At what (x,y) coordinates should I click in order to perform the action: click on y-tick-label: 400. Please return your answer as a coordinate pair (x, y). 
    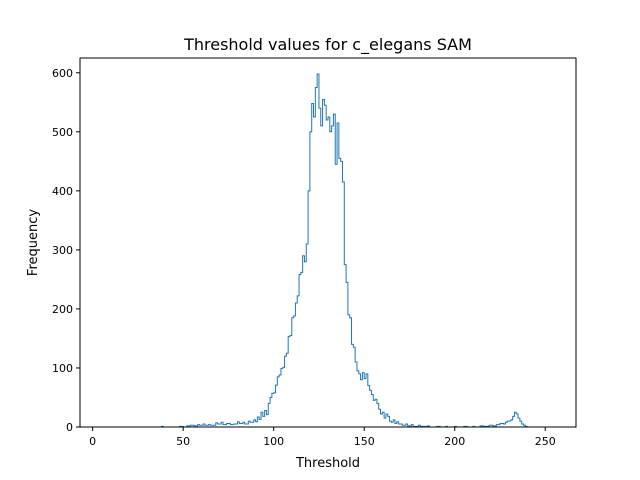
    Looking at the image, I should click on (62, 191).